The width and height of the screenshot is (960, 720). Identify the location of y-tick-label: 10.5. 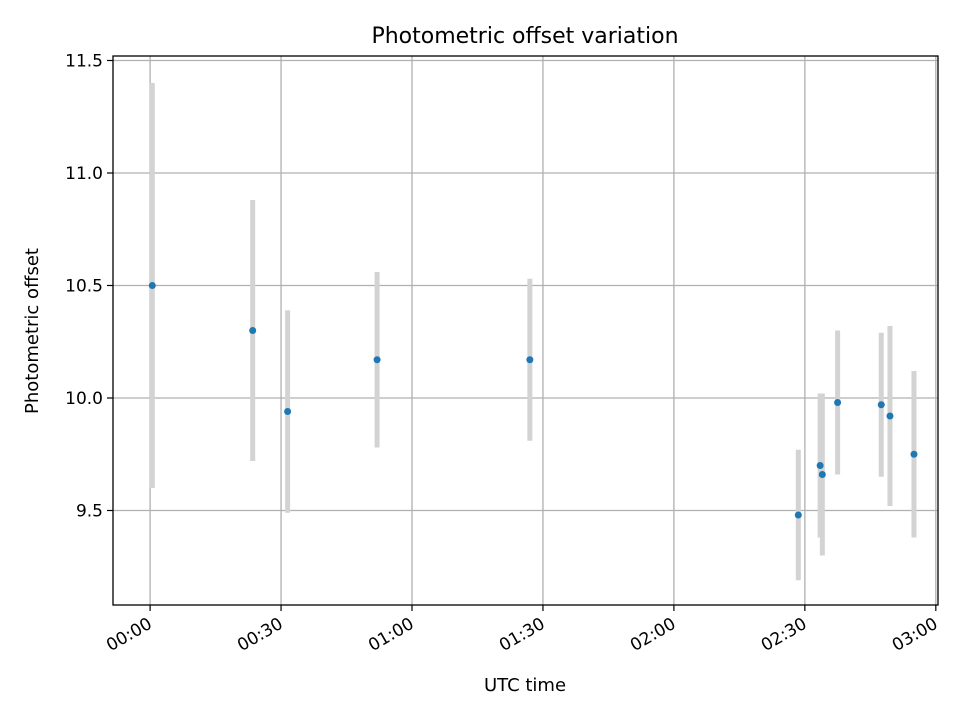
(84, 287).